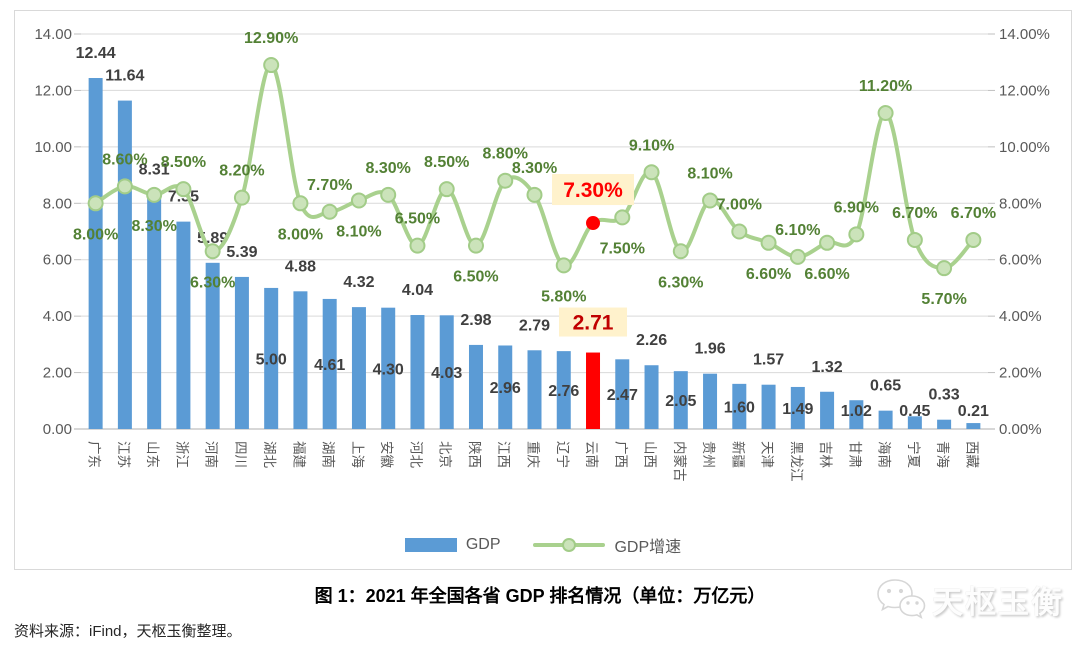 The width and height of the screenshot is (1080, 651). Describe the element at coordinates (796, 461) in the screenshot. I see `x-axis-category-label: 黑龙江` at that location.